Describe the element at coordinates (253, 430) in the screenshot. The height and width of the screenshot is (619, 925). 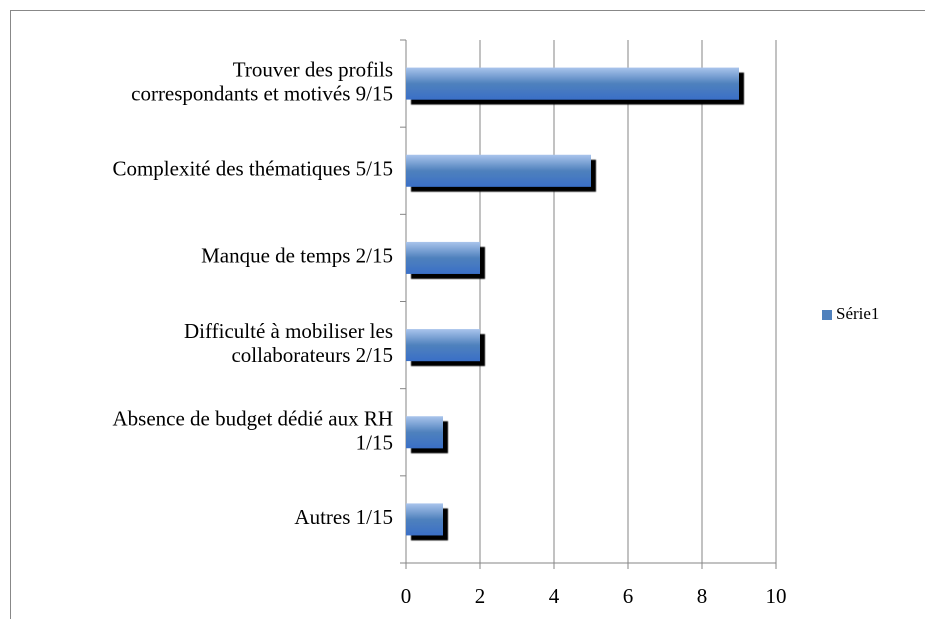
I see `y-tick-label: Absence de budget dédié aux RH 1/15` at that location.